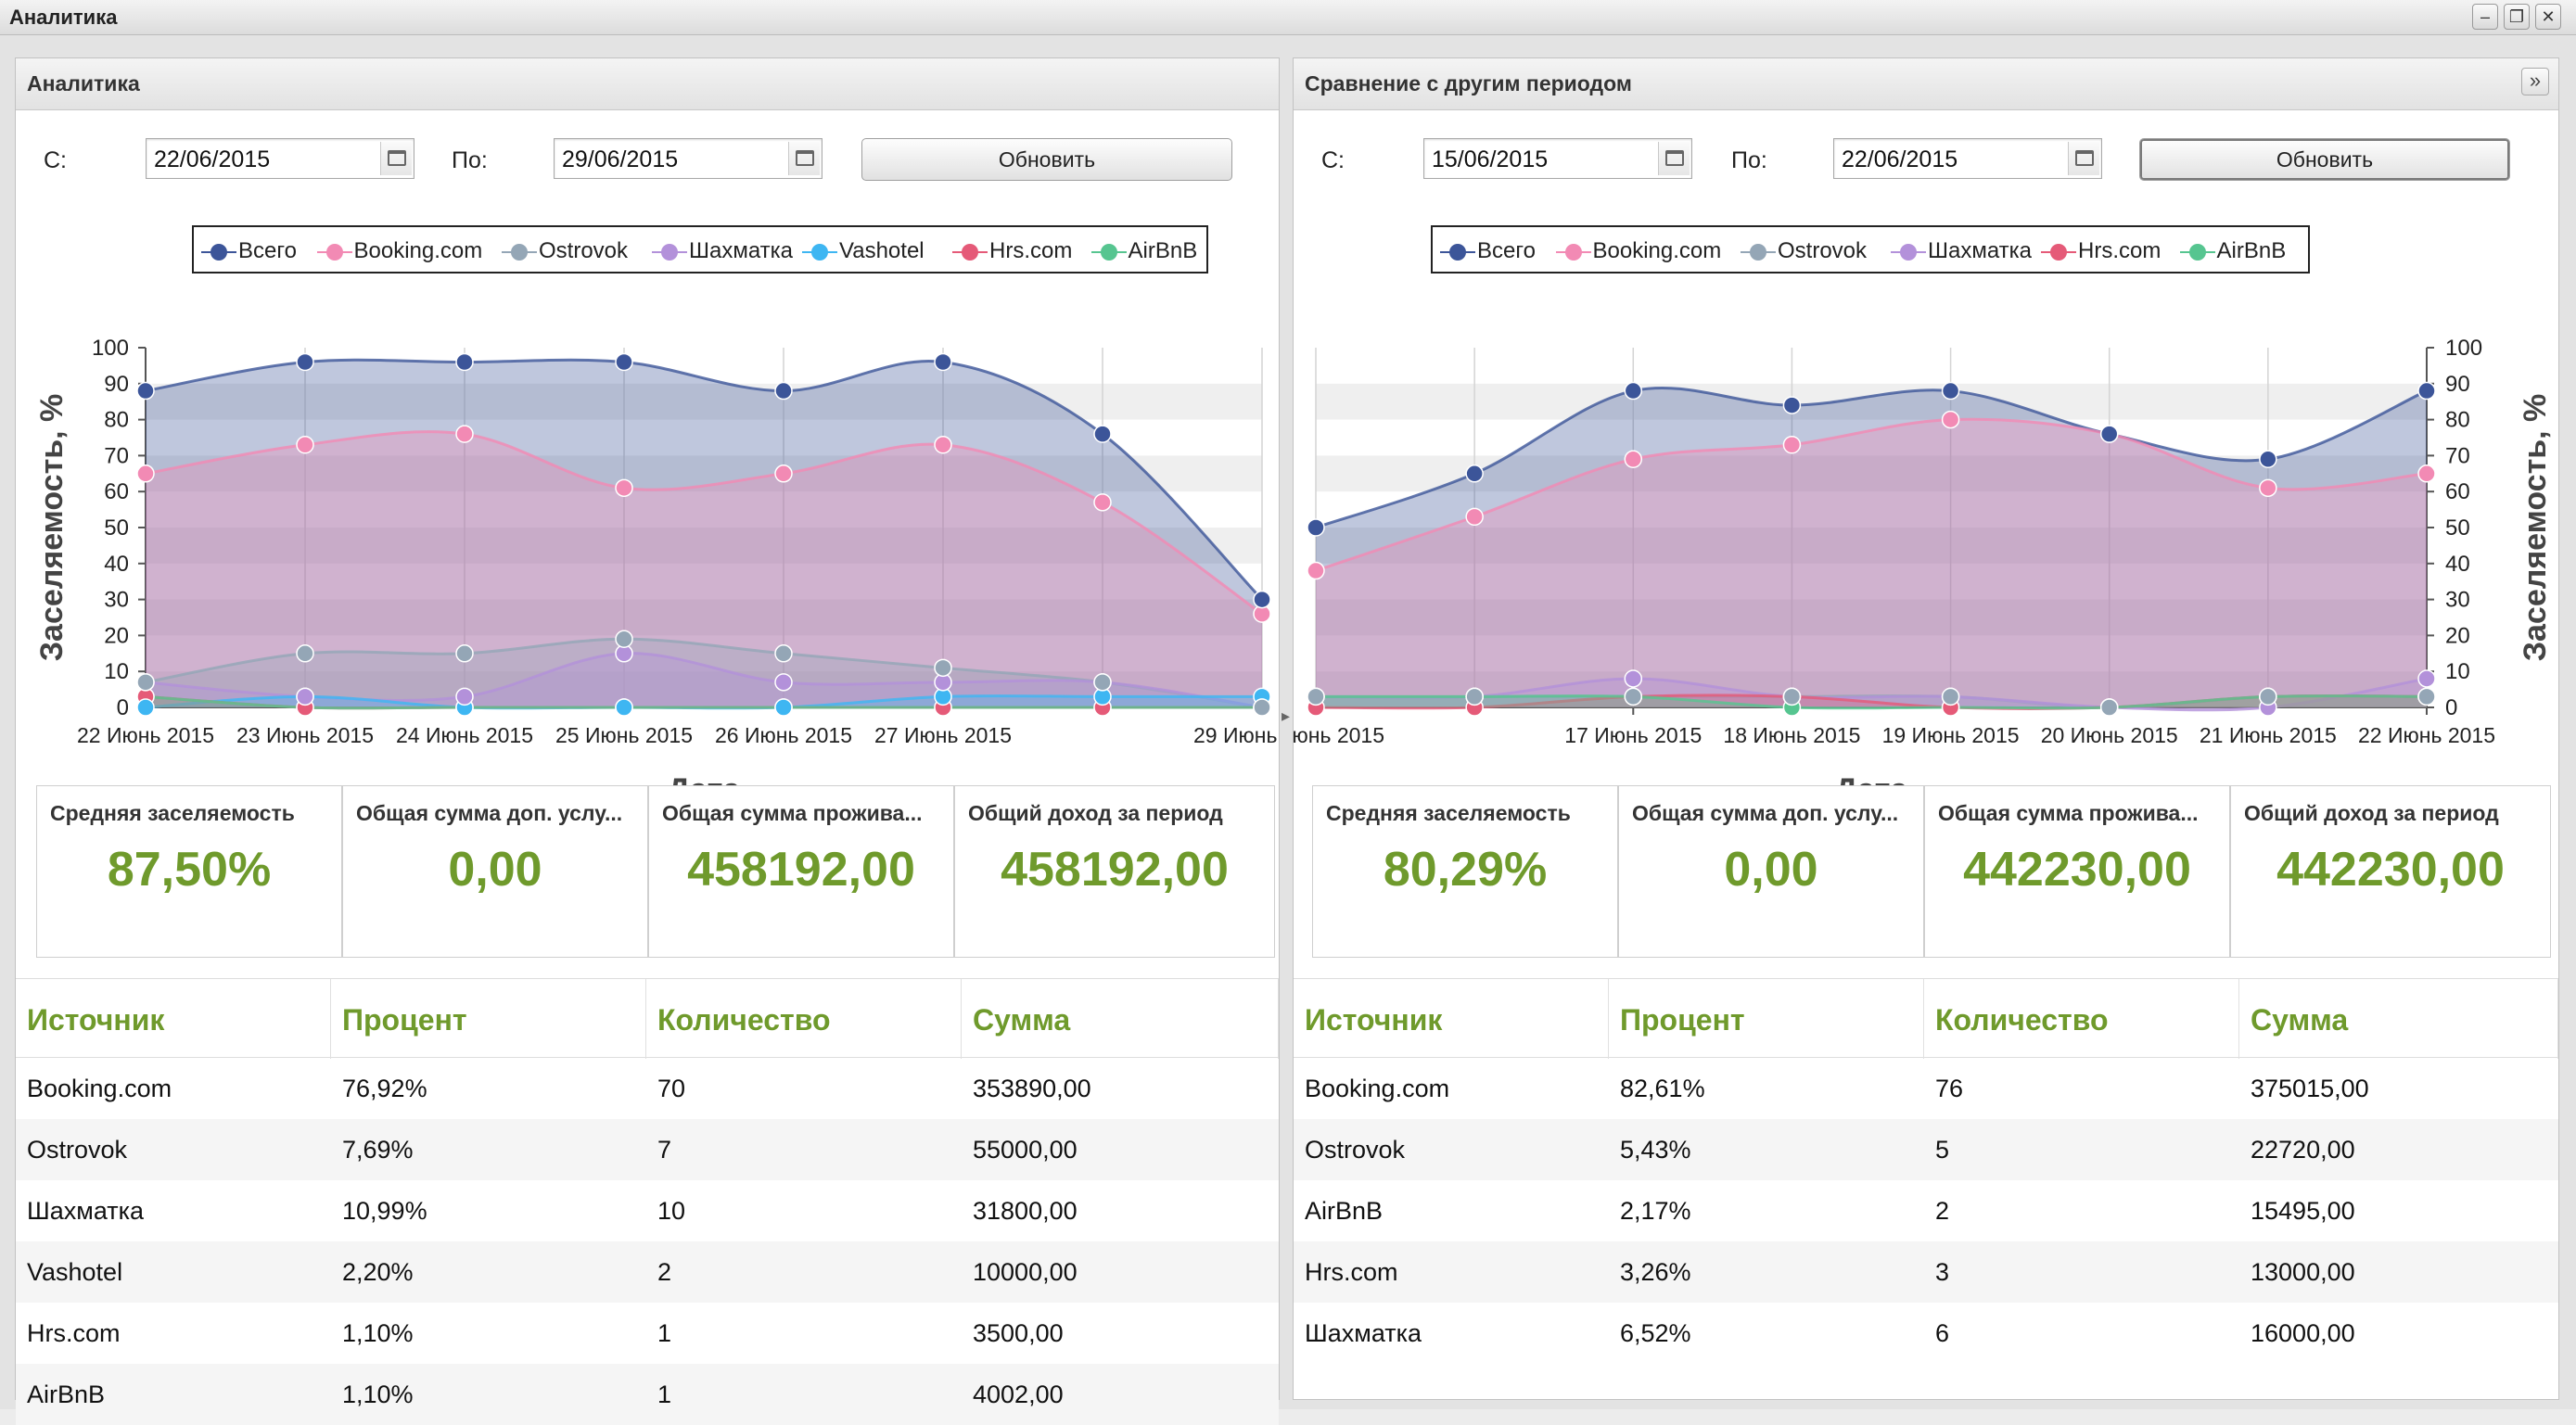 The width and height of the screenshot is (2576, 1425). What do you see at coordinates (647, 1149) in the screenshot?
I see `table-row: Ostrovok 7,69% 7 55000,00` at bounding box center [647, 1149].